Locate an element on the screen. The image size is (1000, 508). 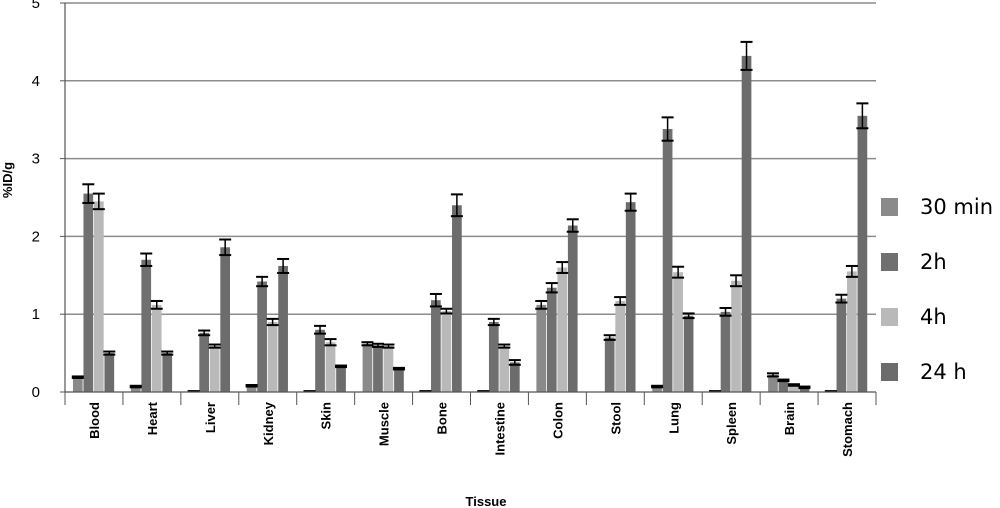
legend-label: 4h is located at coordinates (933, 317).